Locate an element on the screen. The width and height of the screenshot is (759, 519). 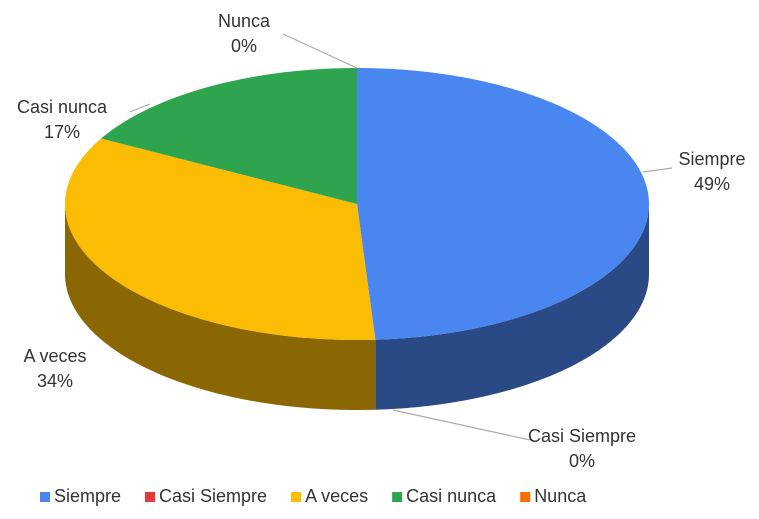
slice is located at coordinates (229, 136).